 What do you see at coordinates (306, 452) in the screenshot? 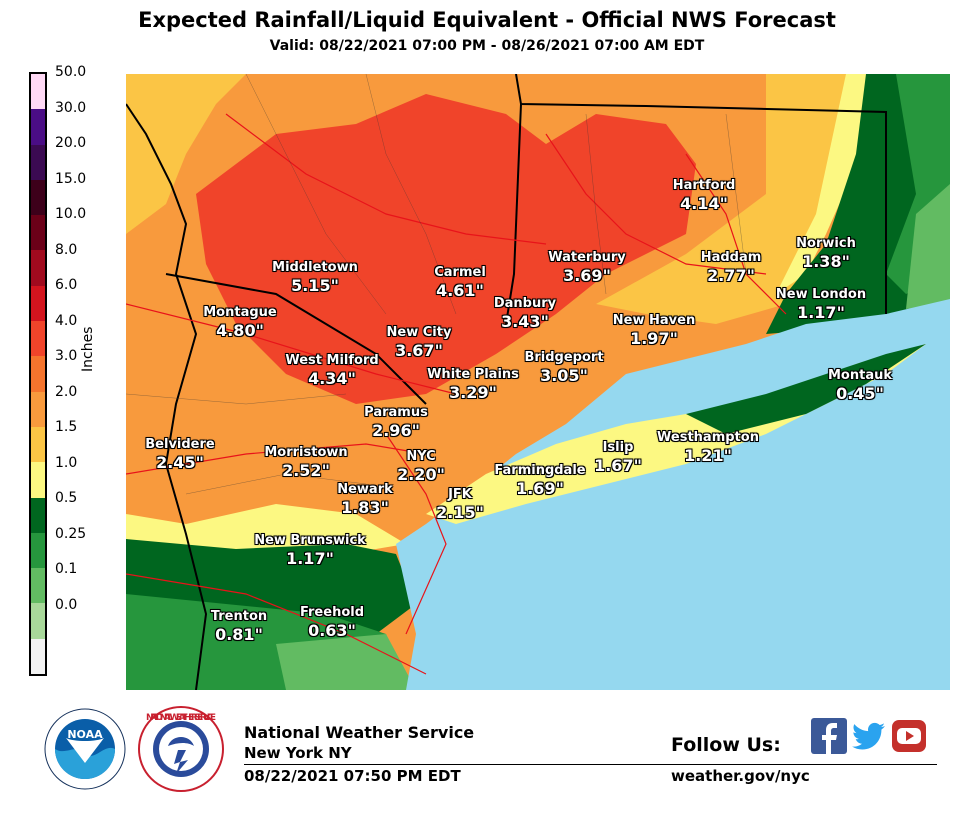
I see `city-name: Morristown` at bounding box center [306, 452].